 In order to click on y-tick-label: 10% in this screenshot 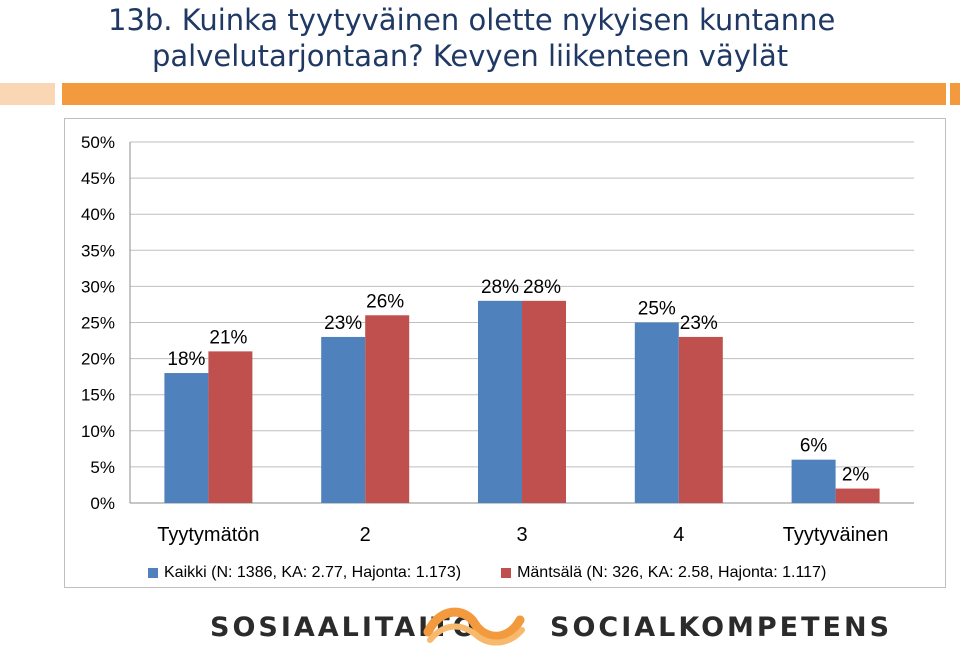, I will do `click(98, 431)`.